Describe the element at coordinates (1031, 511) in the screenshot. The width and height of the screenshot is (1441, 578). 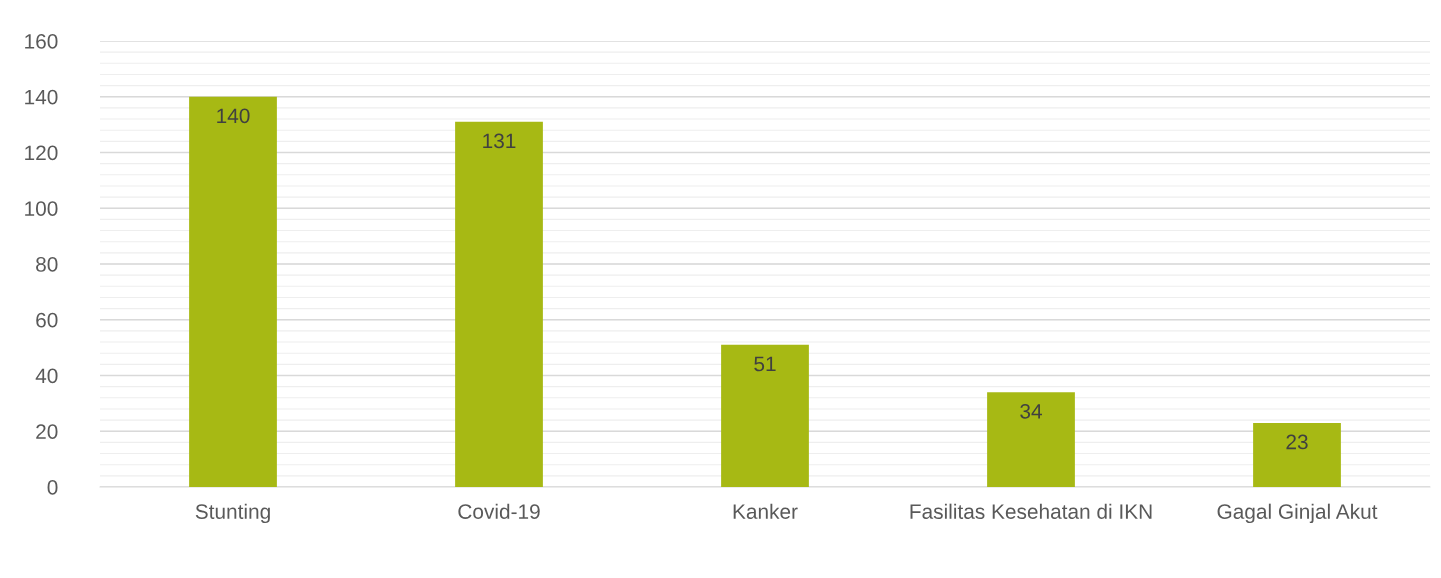
I see `x-tick-label: Fasilitas Kesehatan di IKN` at that location.